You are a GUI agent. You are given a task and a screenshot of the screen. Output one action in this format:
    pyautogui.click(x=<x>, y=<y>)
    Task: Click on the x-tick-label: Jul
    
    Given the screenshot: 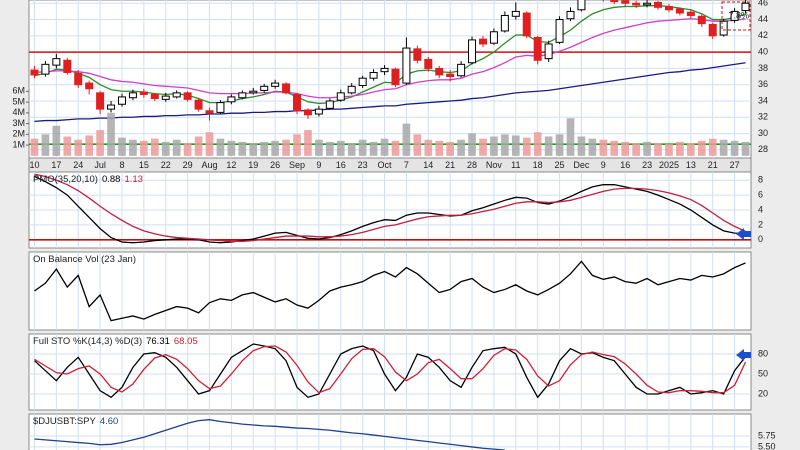 What is the action you would take?
    pyautogui.click(x=100, y=165)
    